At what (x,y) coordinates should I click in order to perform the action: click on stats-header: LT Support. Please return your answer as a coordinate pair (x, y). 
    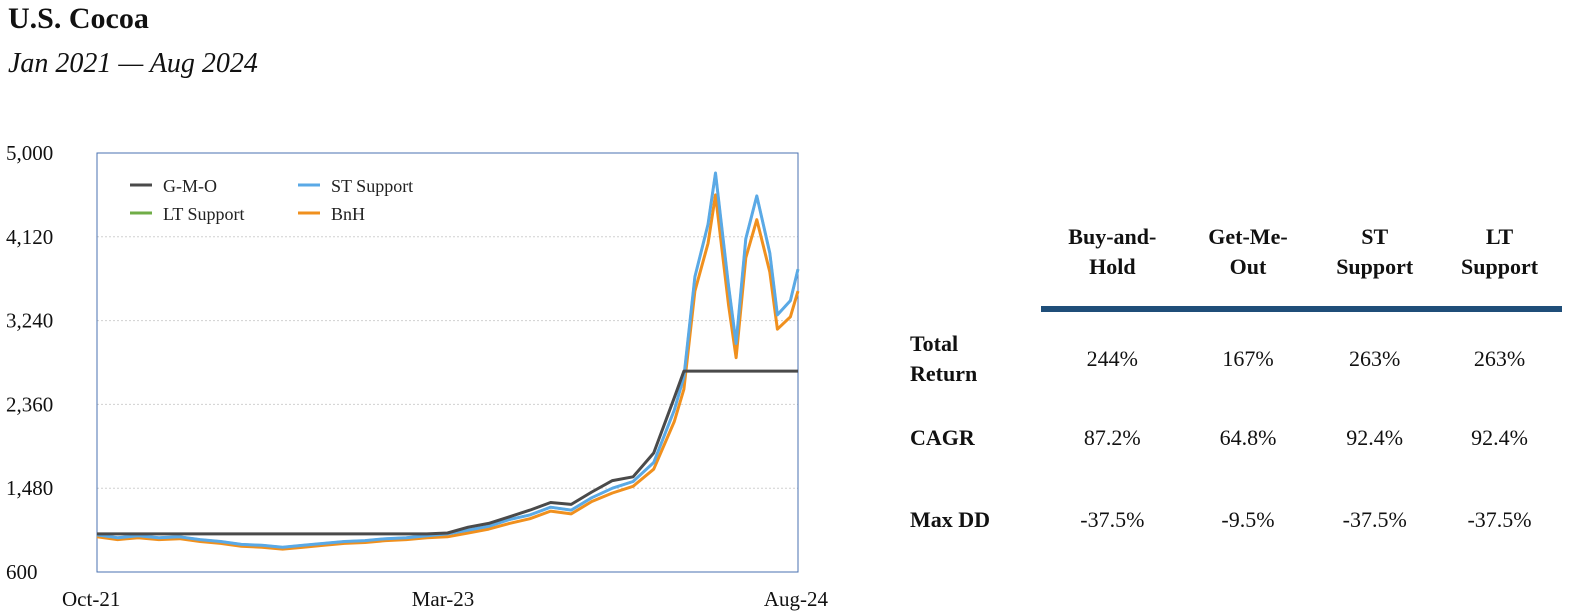
    Looking at the image, I should click on (1500, 251).